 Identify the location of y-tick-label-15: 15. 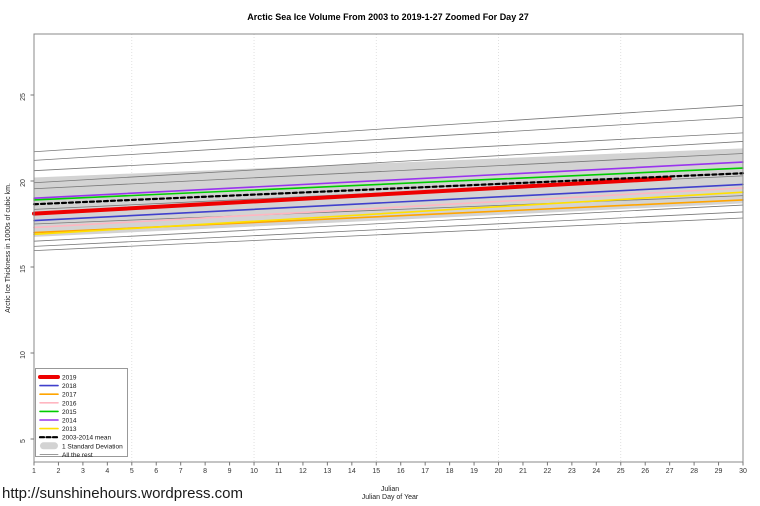
(23, 269).